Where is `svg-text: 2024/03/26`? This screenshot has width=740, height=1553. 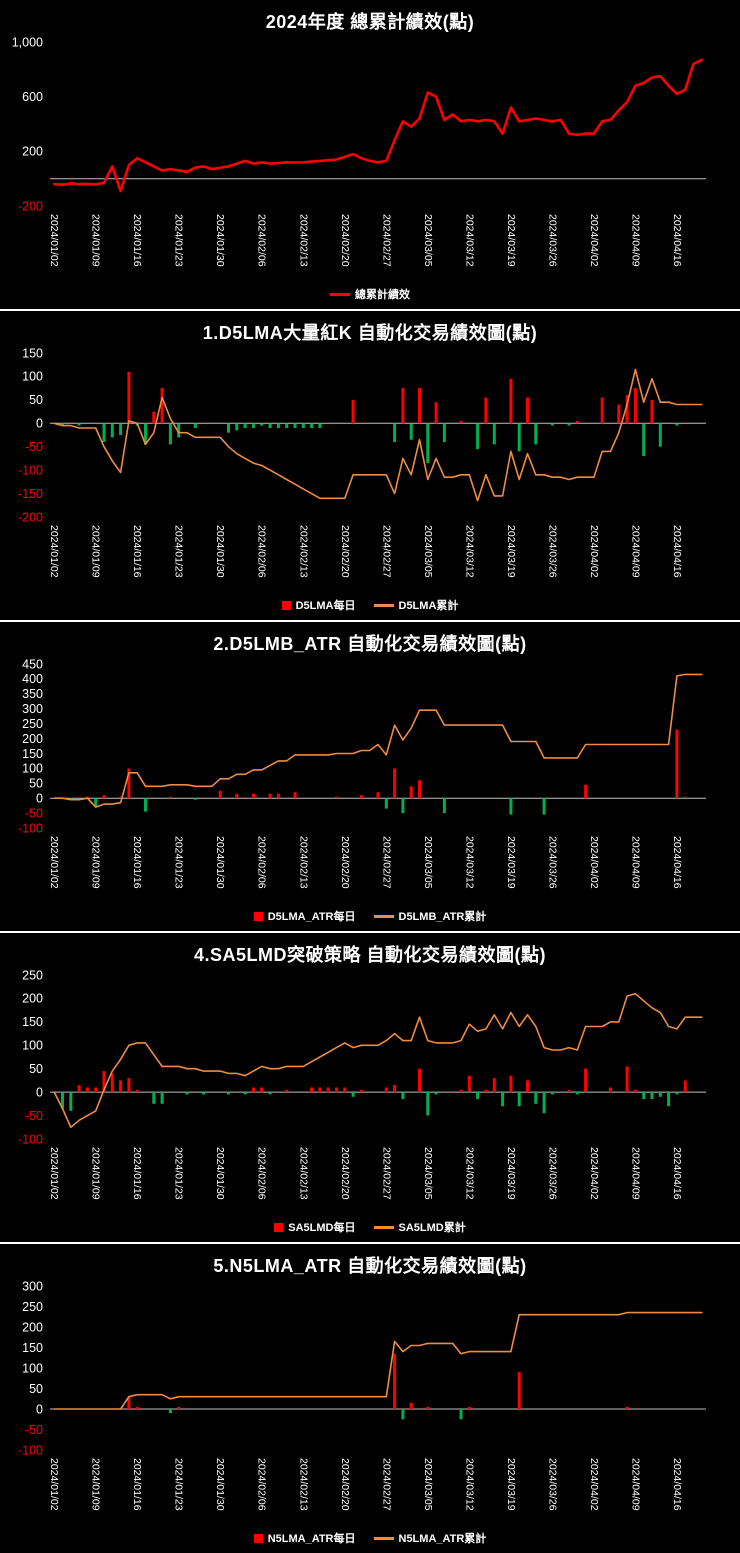
svg-text: 2024/03/26 is located at coordinates (552, 1173).